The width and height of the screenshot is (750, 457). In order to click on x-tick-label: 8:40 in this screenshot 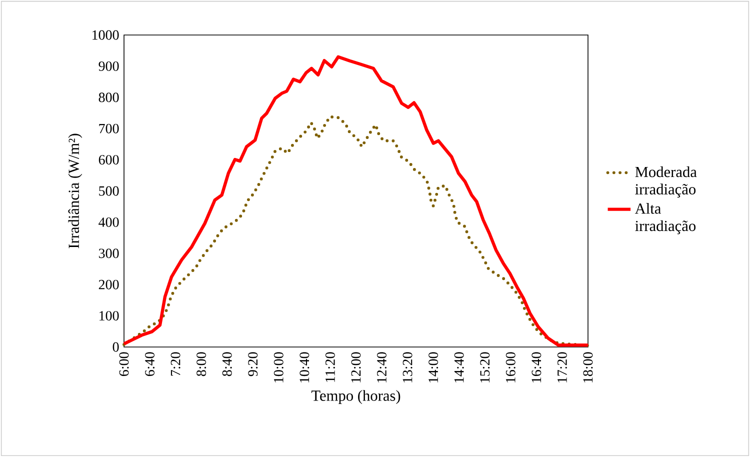, I will do `click(227, 364)`.